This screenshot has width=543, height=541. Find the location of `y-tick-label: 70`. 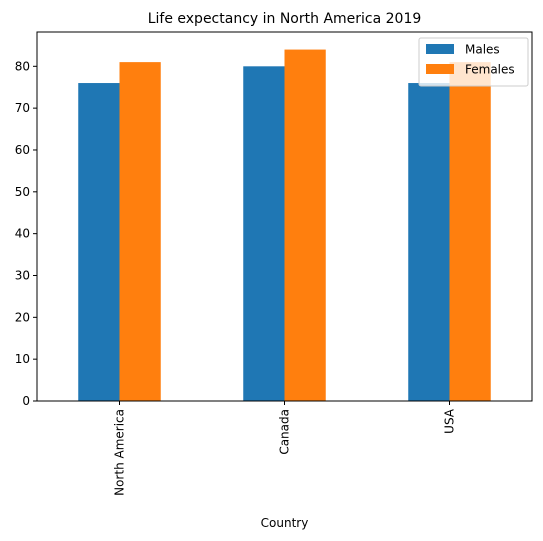

y-tick-label: 70 is located at coordinates (22, 108).